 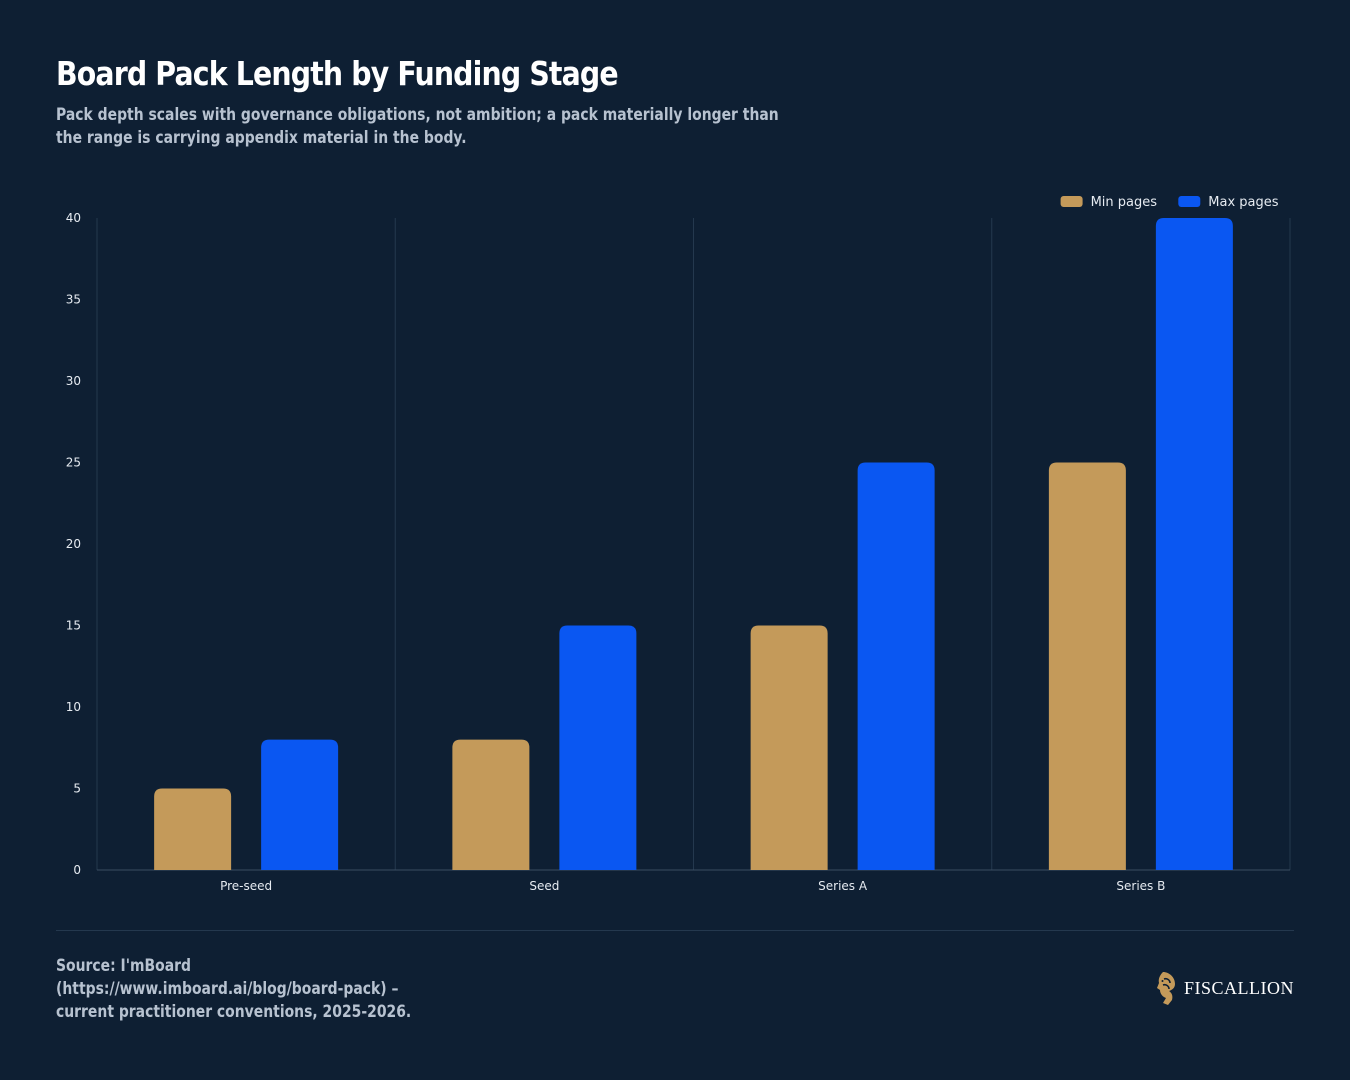 I want to click on y-tick-label: 5, so click(x=77, y=789).